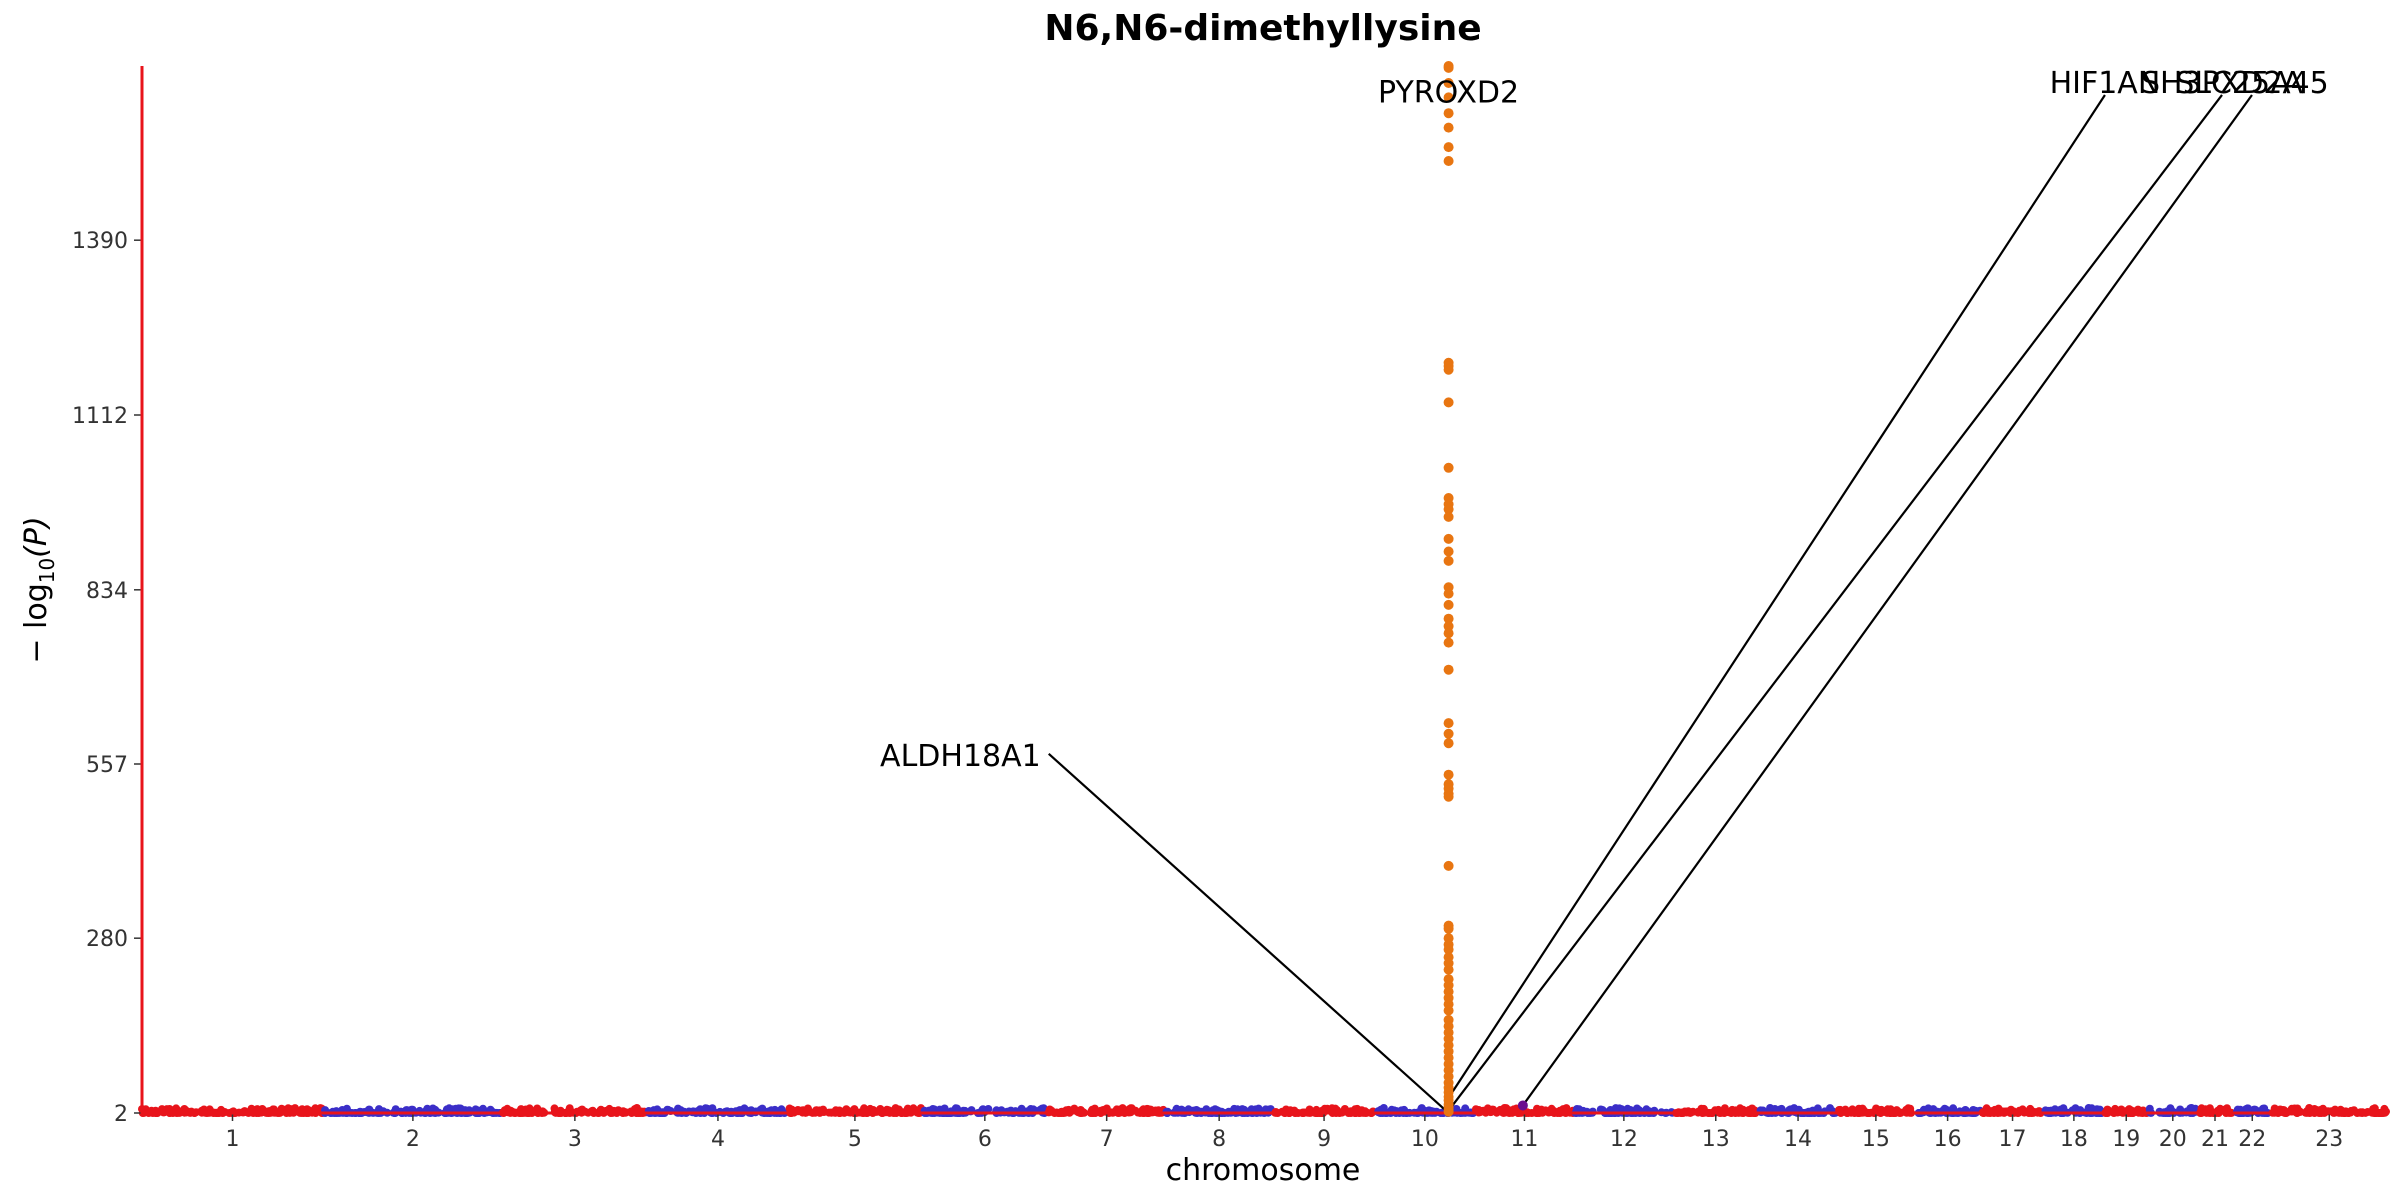 This screenshot has height=1200, width=2400. What do you see at coordinates (1107, 1139) in the screenshot?
I see `x-tick-label: 7` at bounding box center [1107, 1139].